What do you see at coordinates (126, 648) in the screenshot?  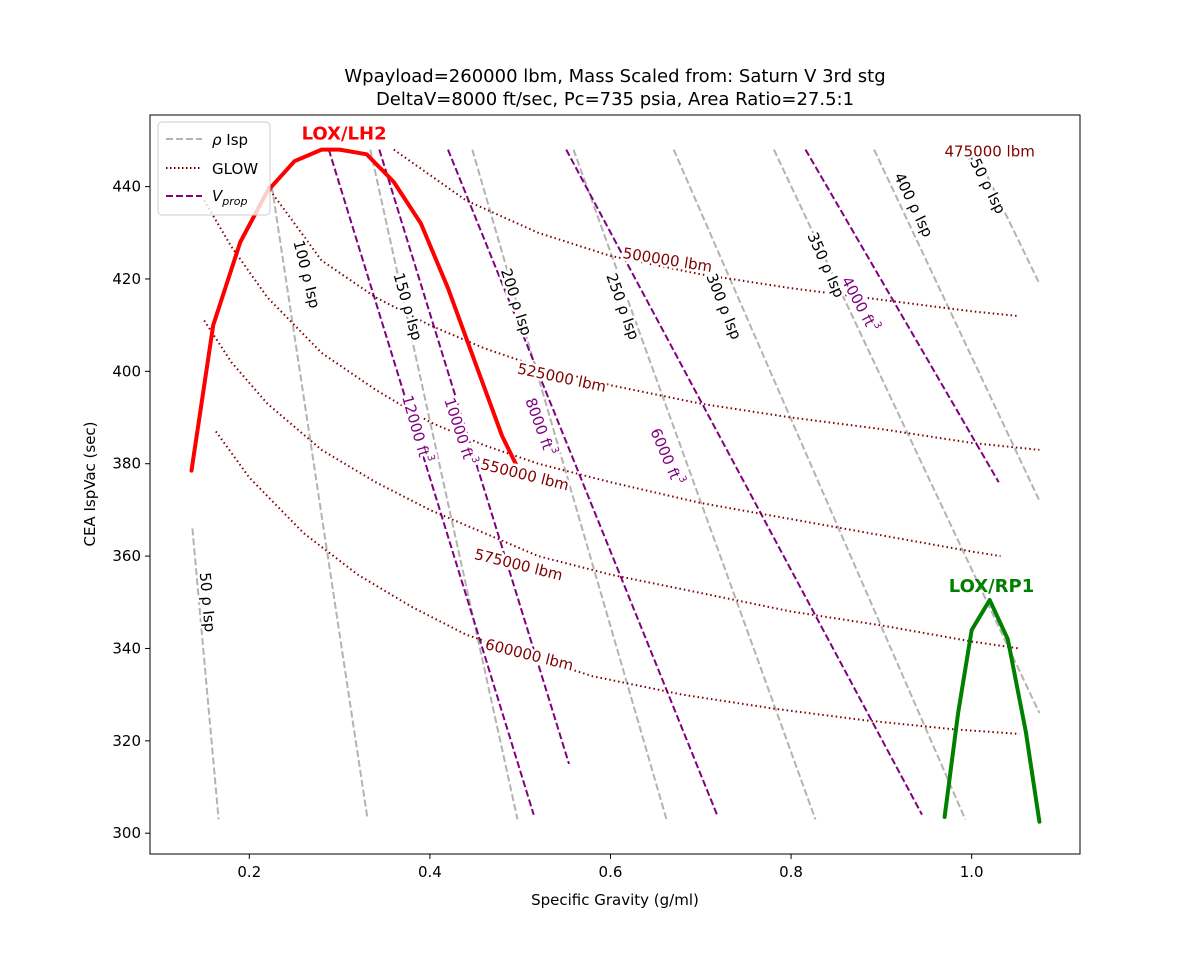 I see `y-tick-label: 340` at bounding box center [126, 648].